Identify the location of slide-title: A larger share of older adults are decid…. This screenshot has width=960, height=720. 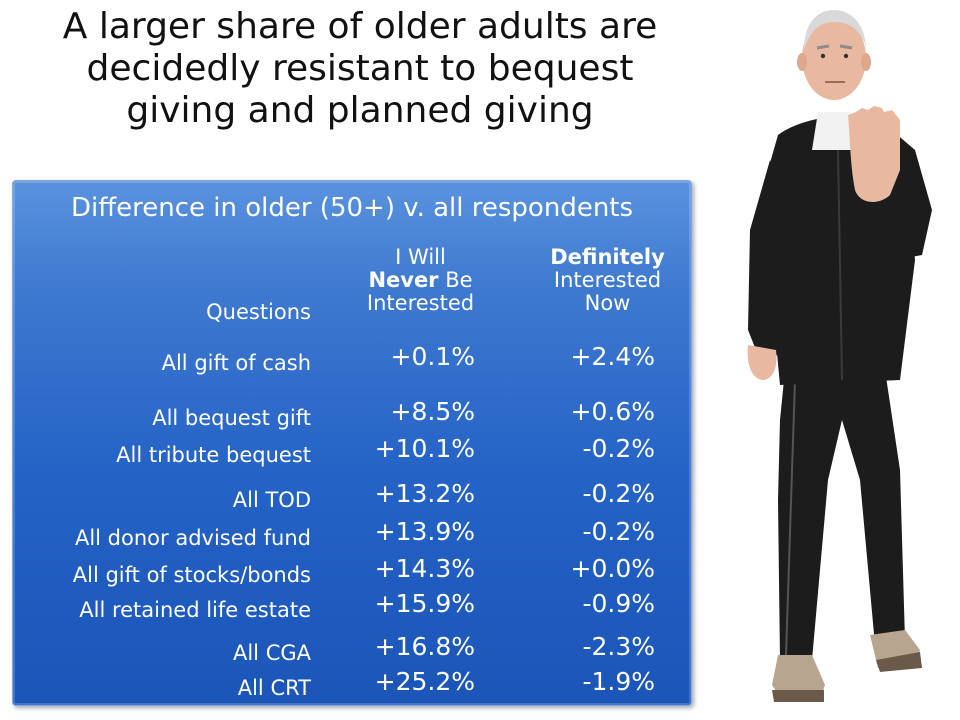
(360, 69).